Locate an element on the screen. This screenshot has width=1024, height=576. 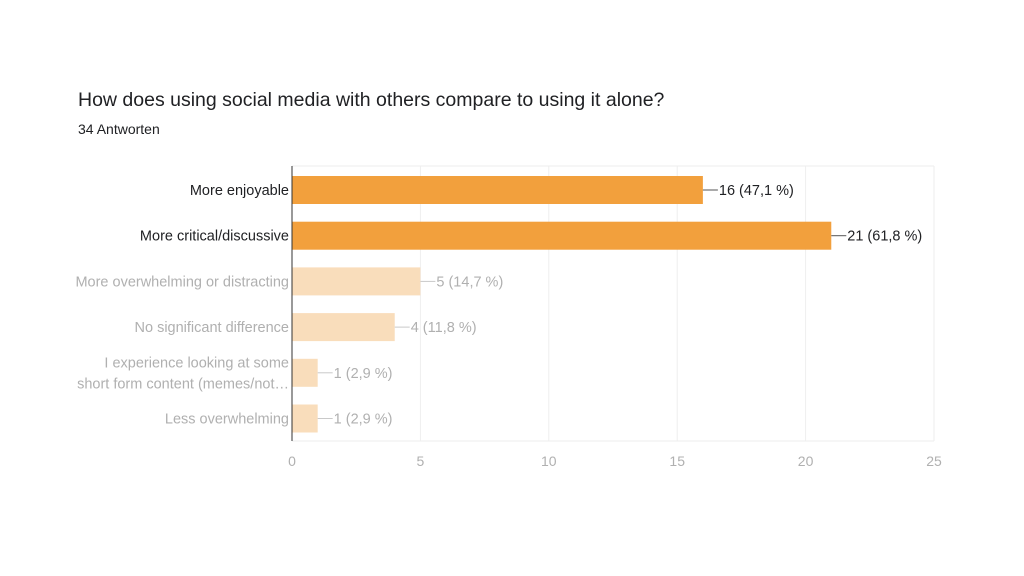
x-tick-label: 0 is located at coordinates (292, 461).